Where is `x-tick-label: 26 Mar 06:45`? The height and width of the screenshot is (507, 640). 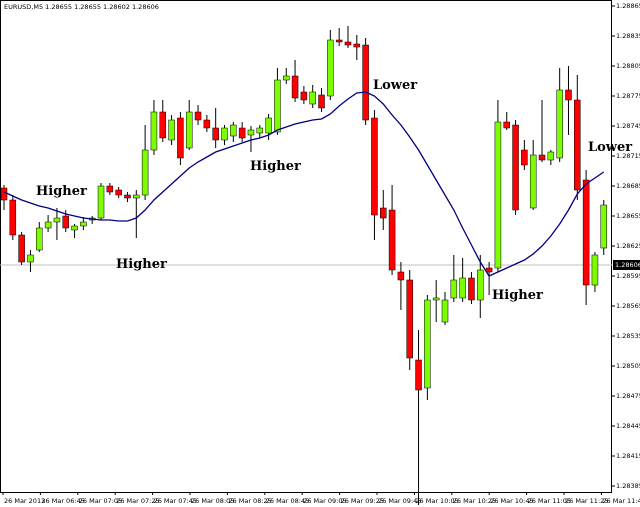 x-tick-label: 26 Mar 06:45 is located at coordinates (62, 501).